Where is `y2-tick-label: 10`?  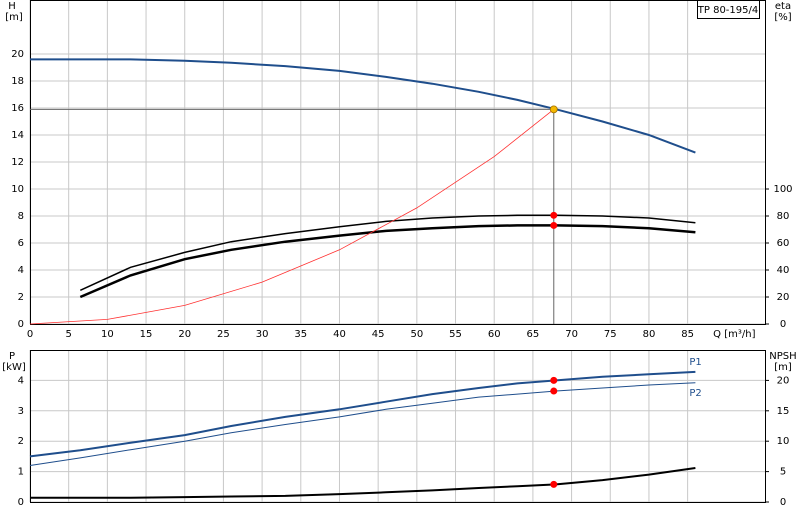
y2-tick-label: 10 is located at coordinates (783, 441).